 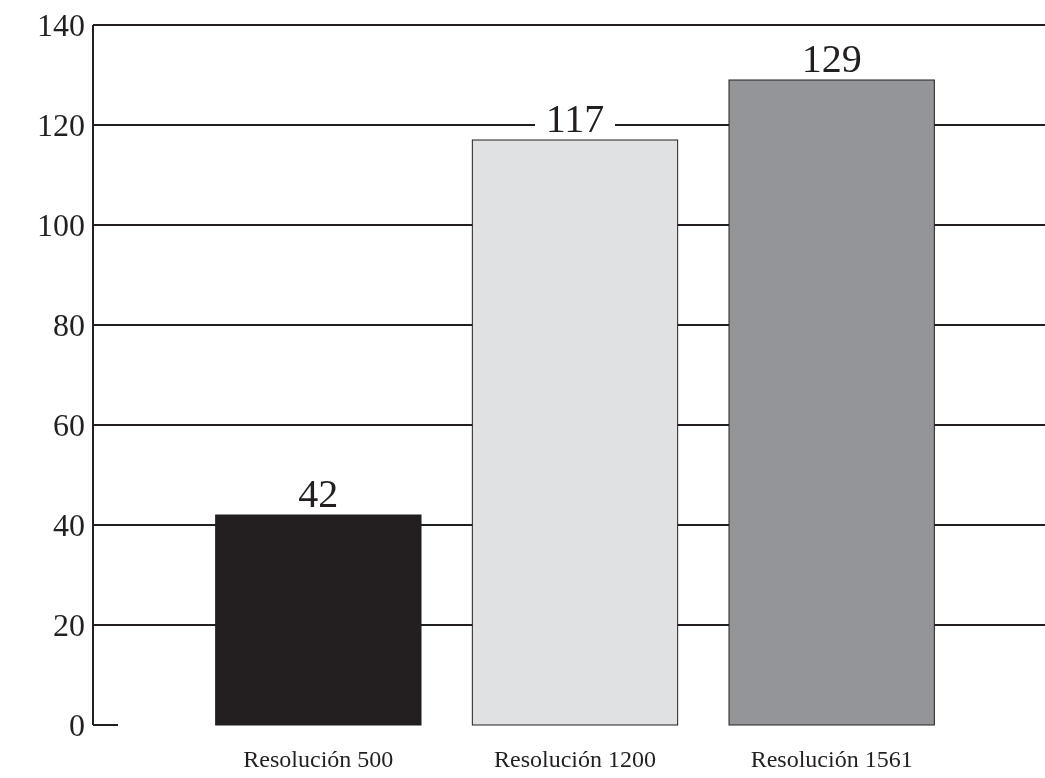 What do you see at coordinates (77, 725) in the screenshot?
I see `y-tick-label: 0` at bounding box center [77, 725].